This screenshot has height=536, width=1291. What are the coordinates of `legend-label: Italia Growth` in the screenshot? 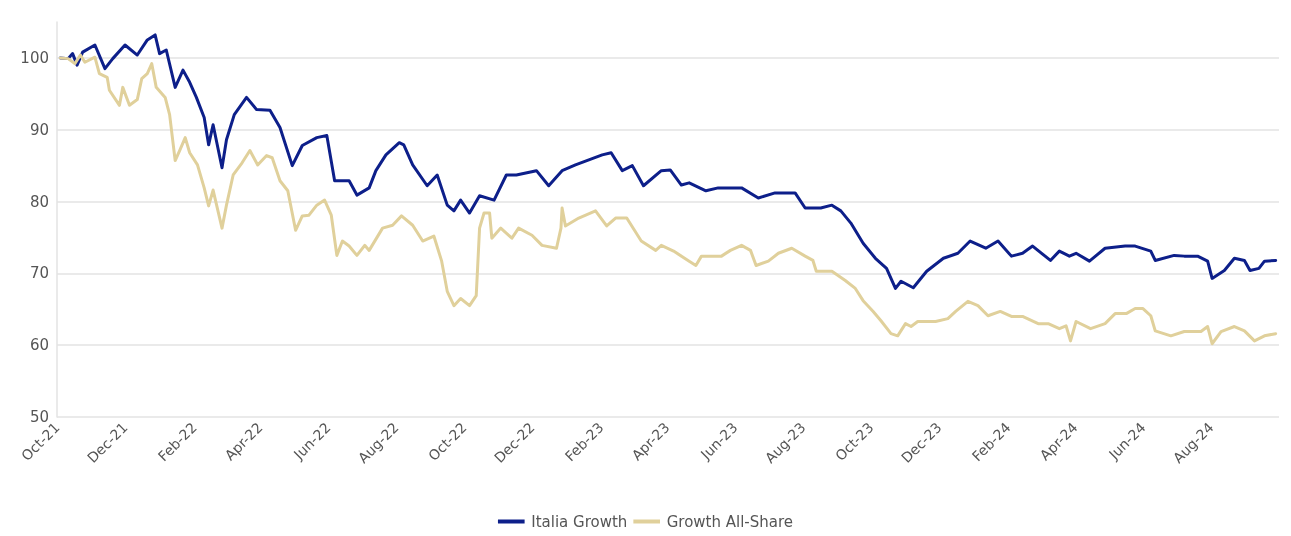 It's located at (579, 521).